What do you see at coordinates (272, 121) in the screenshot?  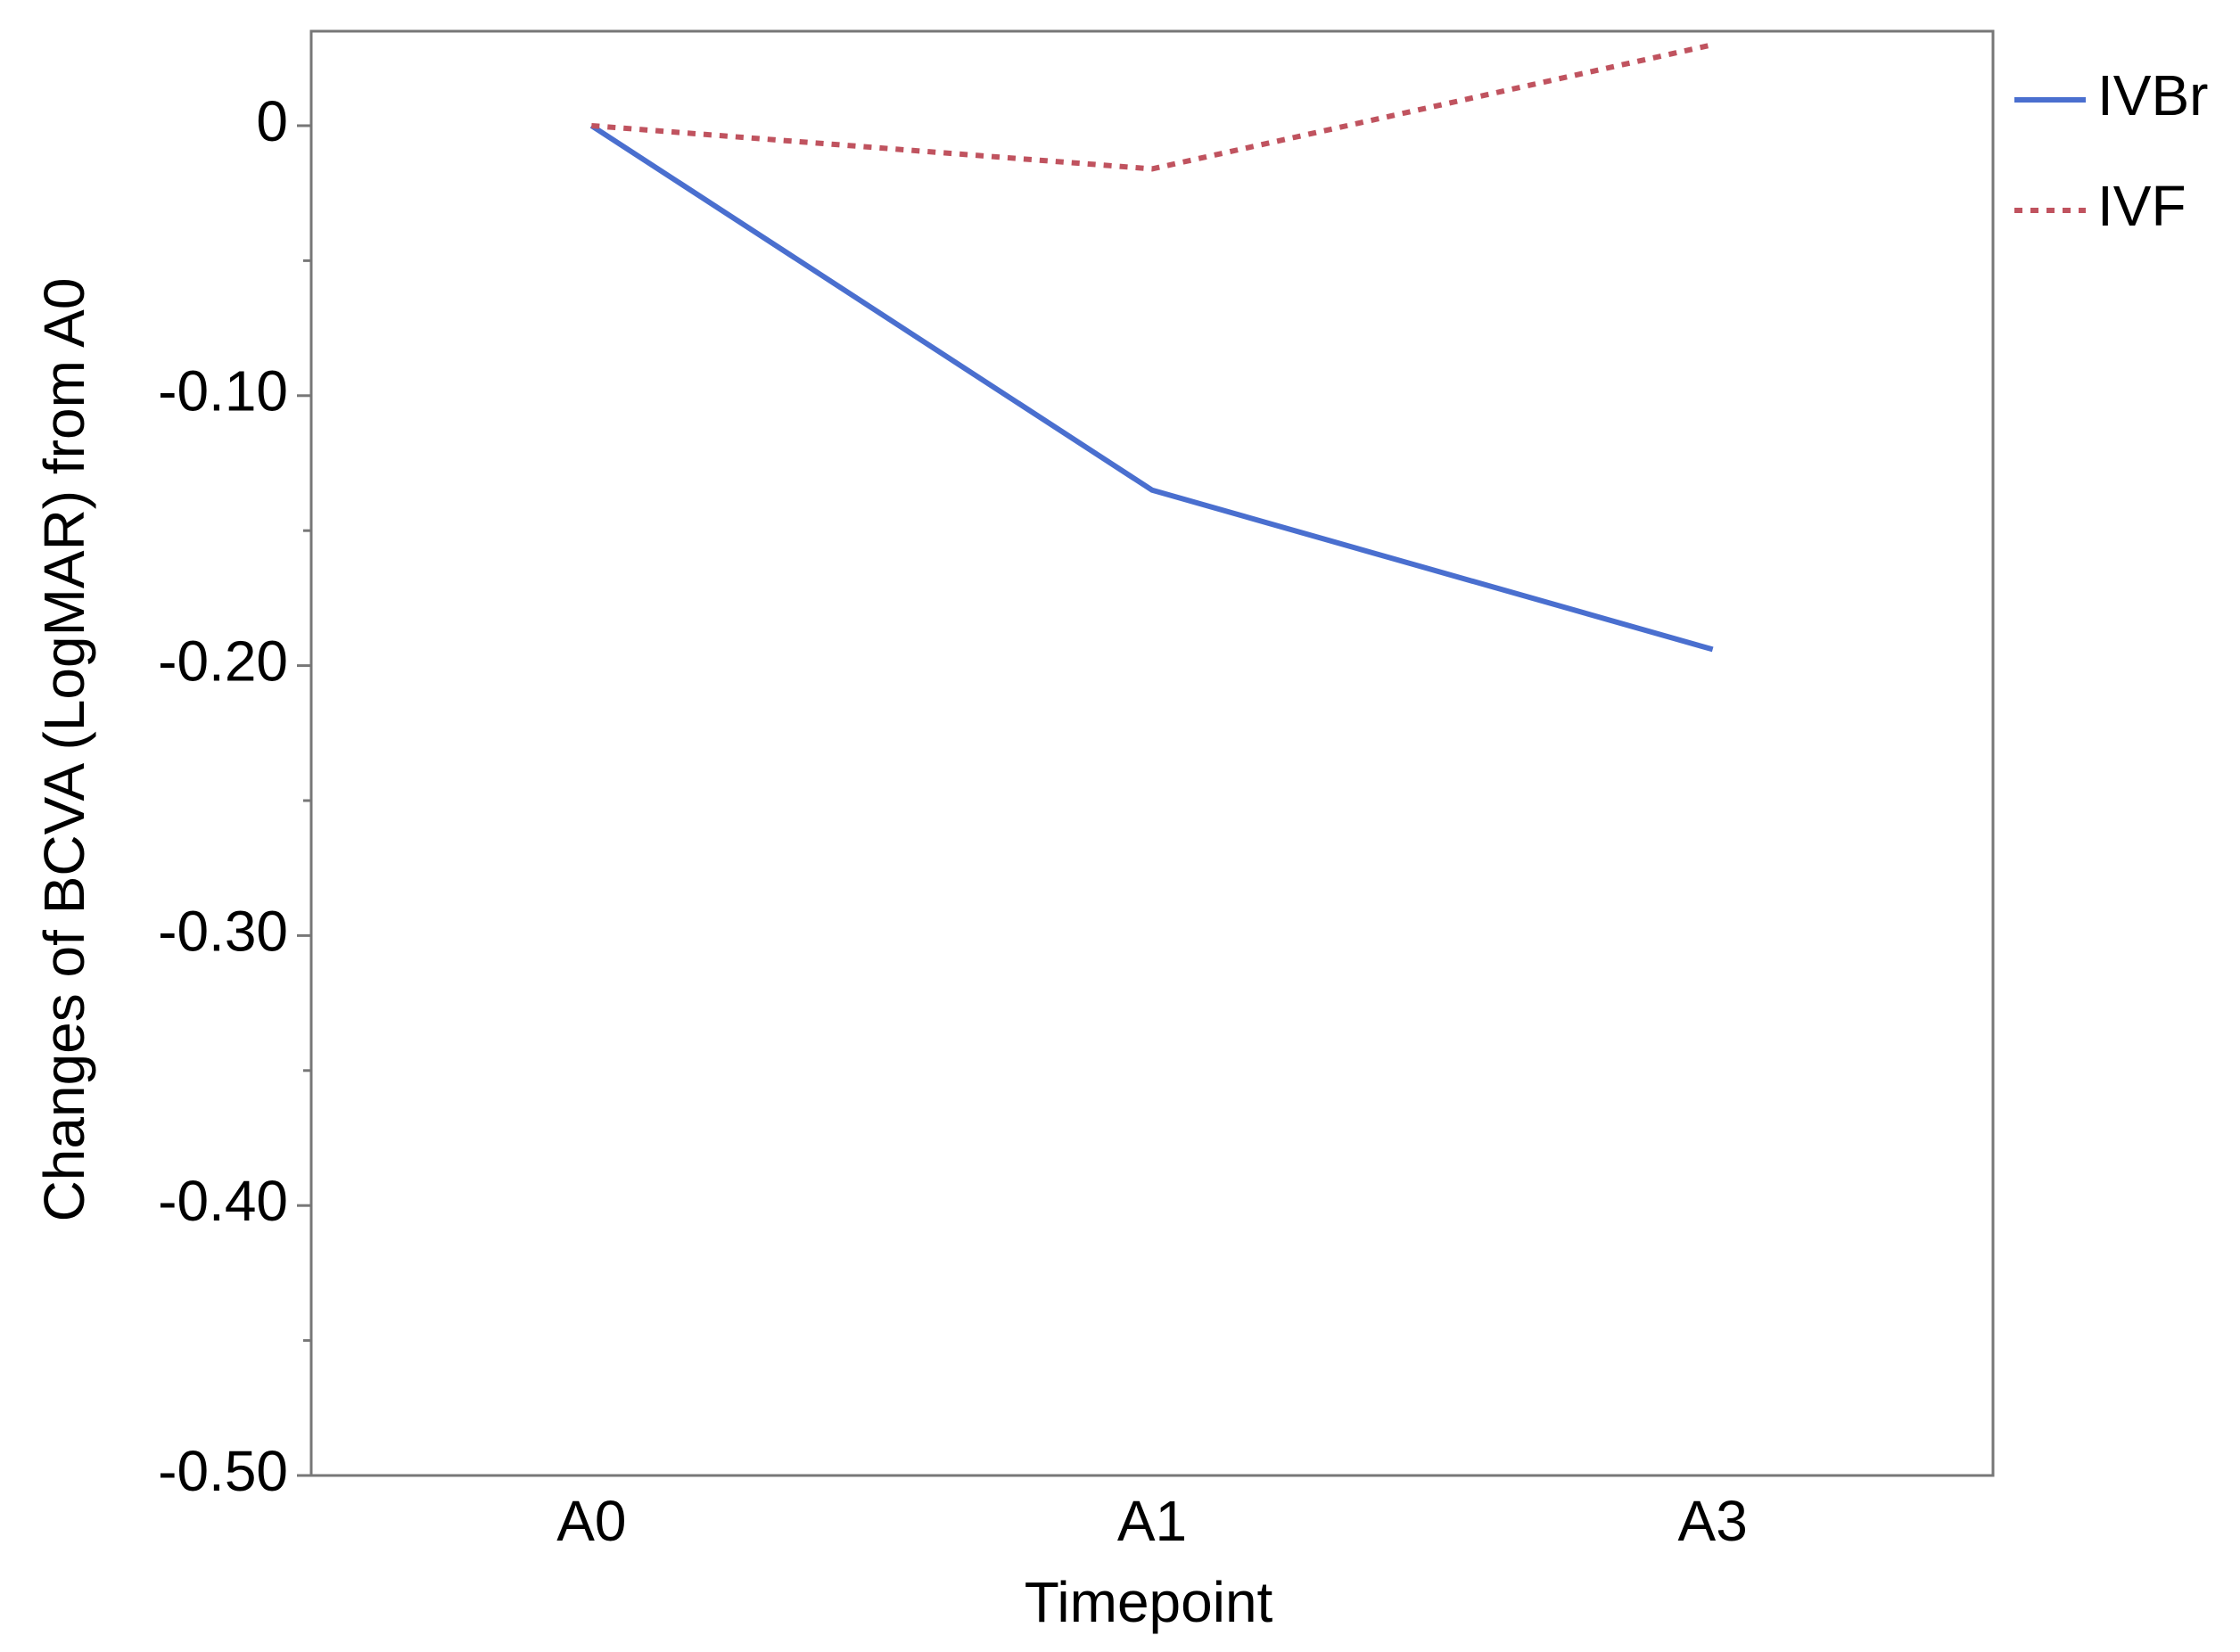 I see `y-tick-label: 0` at bounding box center [272, 121].